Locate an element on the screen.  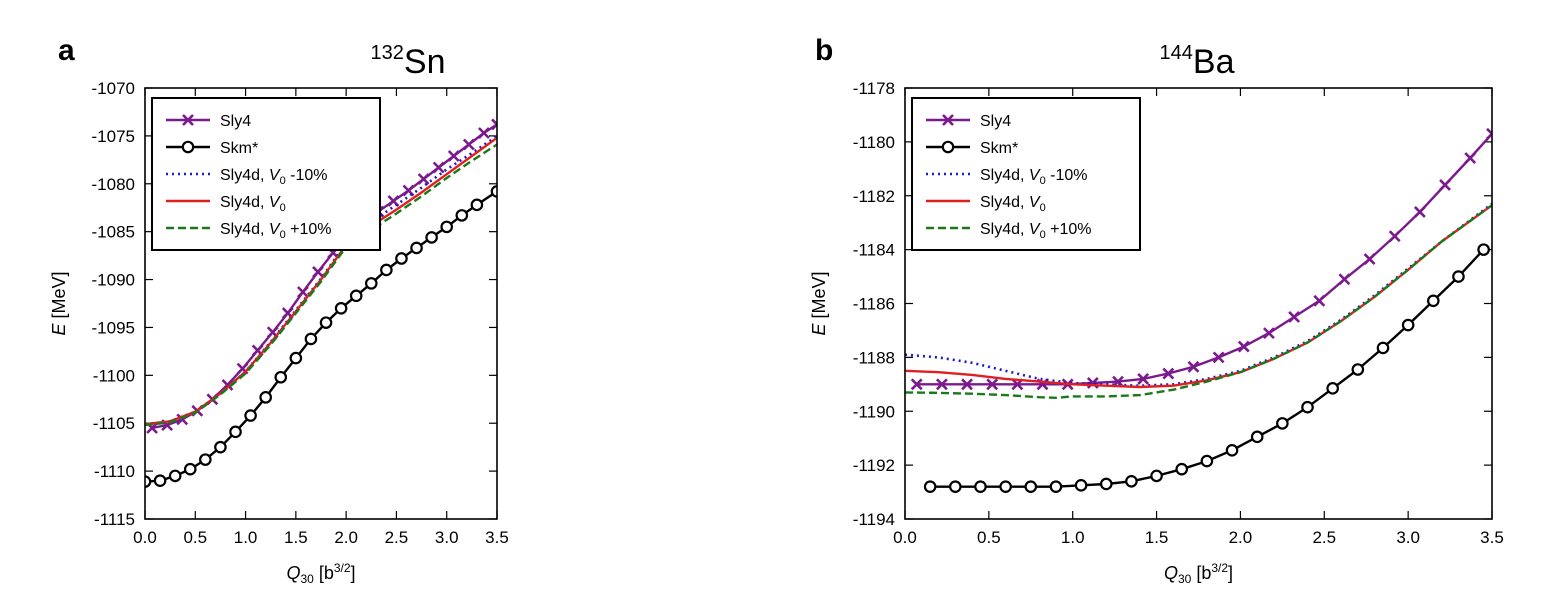
x-tick-label: 3.5 is located at coordinates (1492, 537).